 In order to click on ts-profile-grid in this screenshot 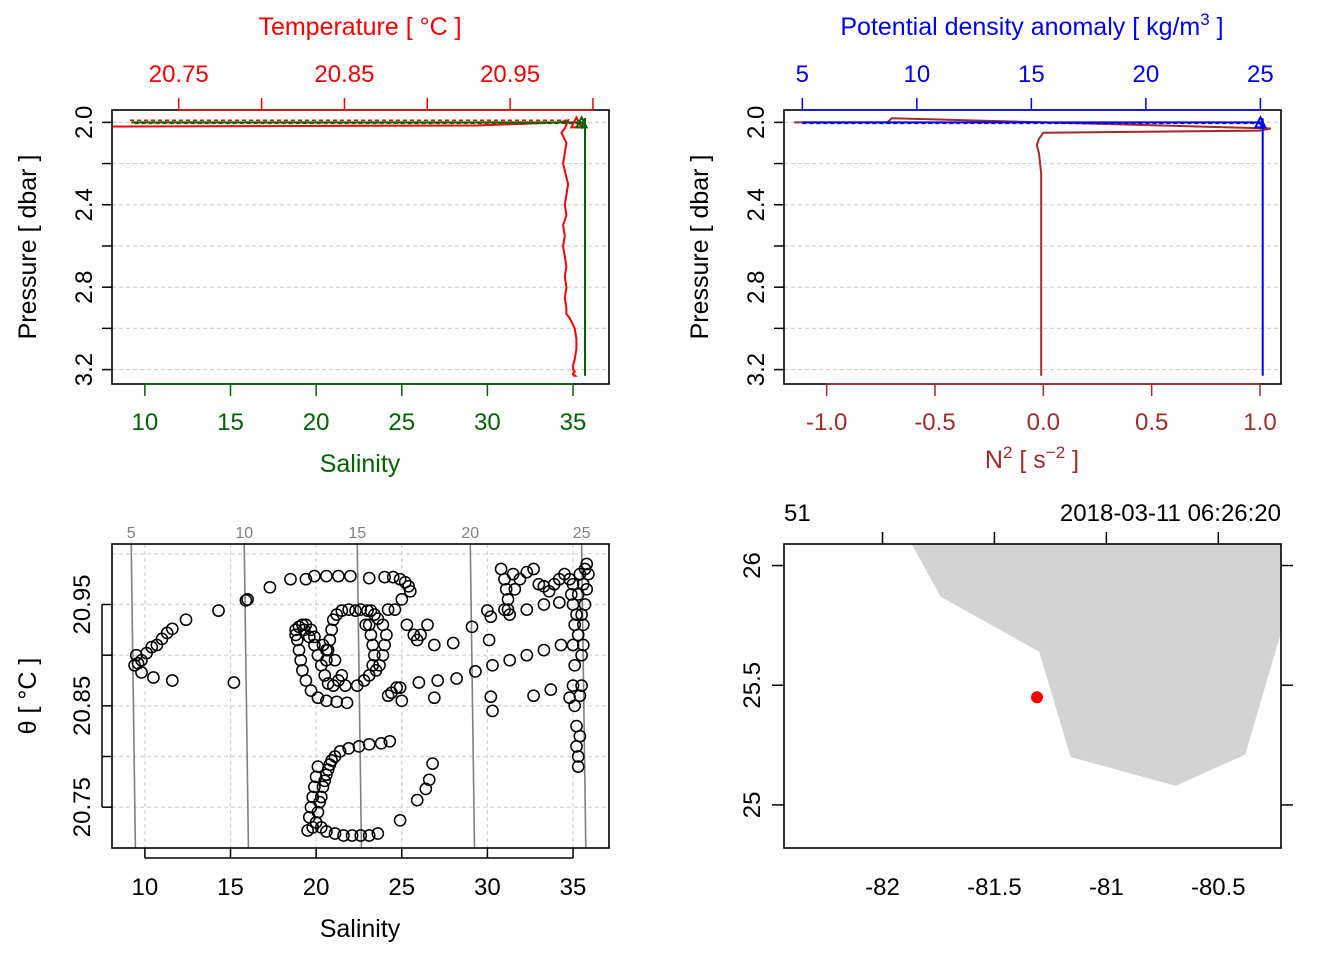, I will do `click(360, 246)`.